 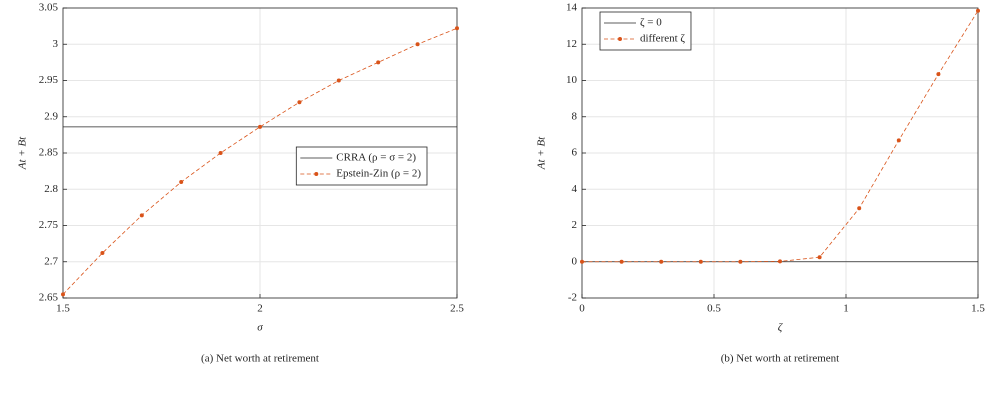 What do you see at coordinates (457, 309) in the screenshot?
I see `x-tick-label: 2.5` at bounding box center [457, 309].